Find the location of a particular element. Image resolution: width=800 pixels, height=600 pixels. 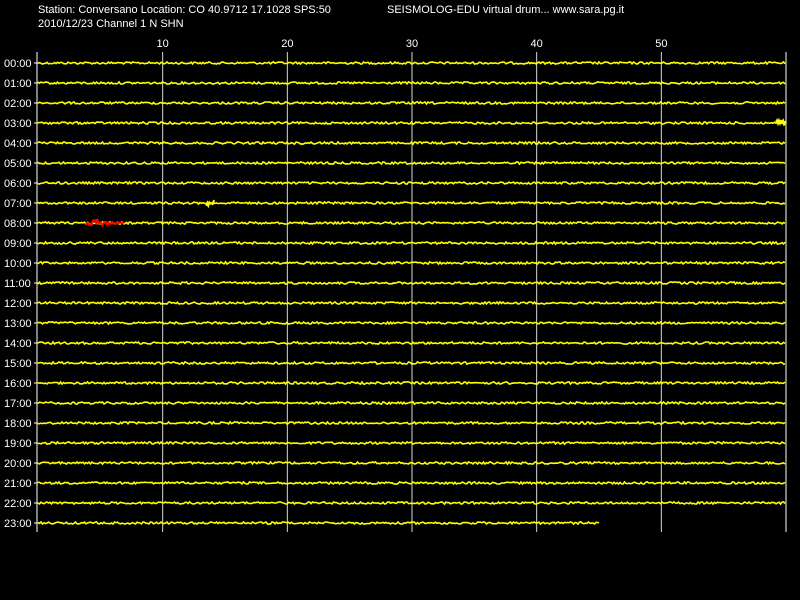

tick-label-20: 20 is located at coordinates (287, 44).